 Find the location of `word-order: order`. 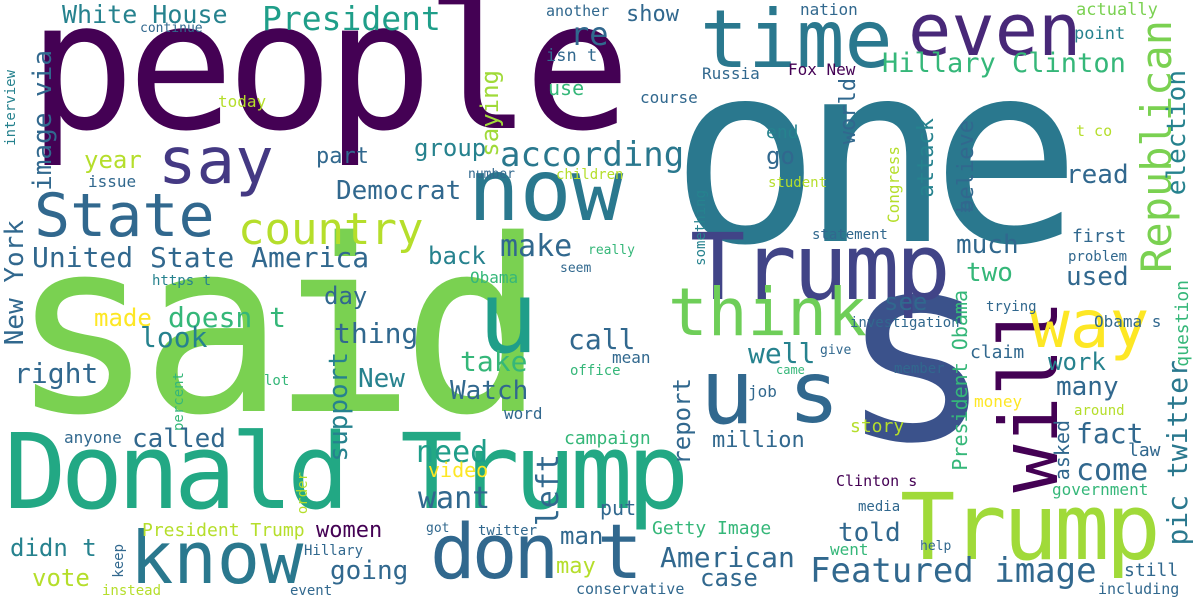

word-order: order is located at coordinates (303, 493).